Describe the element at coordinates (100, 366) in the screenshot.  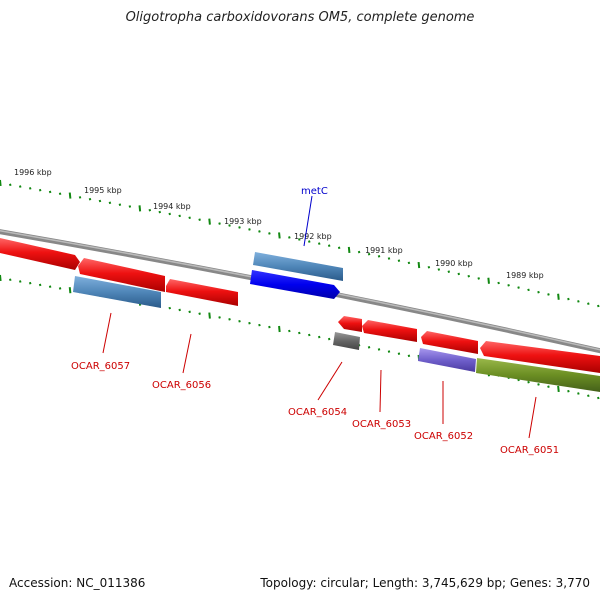
I see `gene-label: OCAR_6057` at that location.